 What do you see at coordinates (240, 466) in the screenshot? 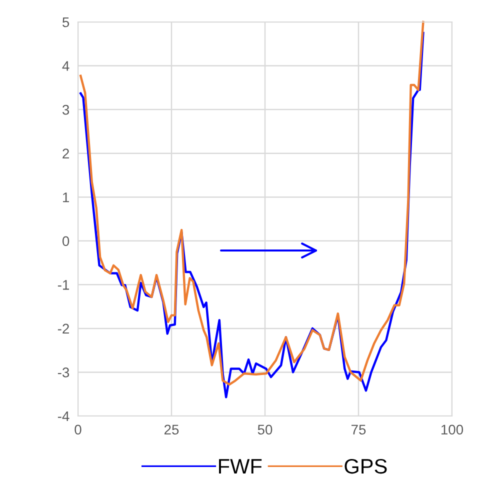
I see `legend-label: FWF` at bounding box center [240, 466].